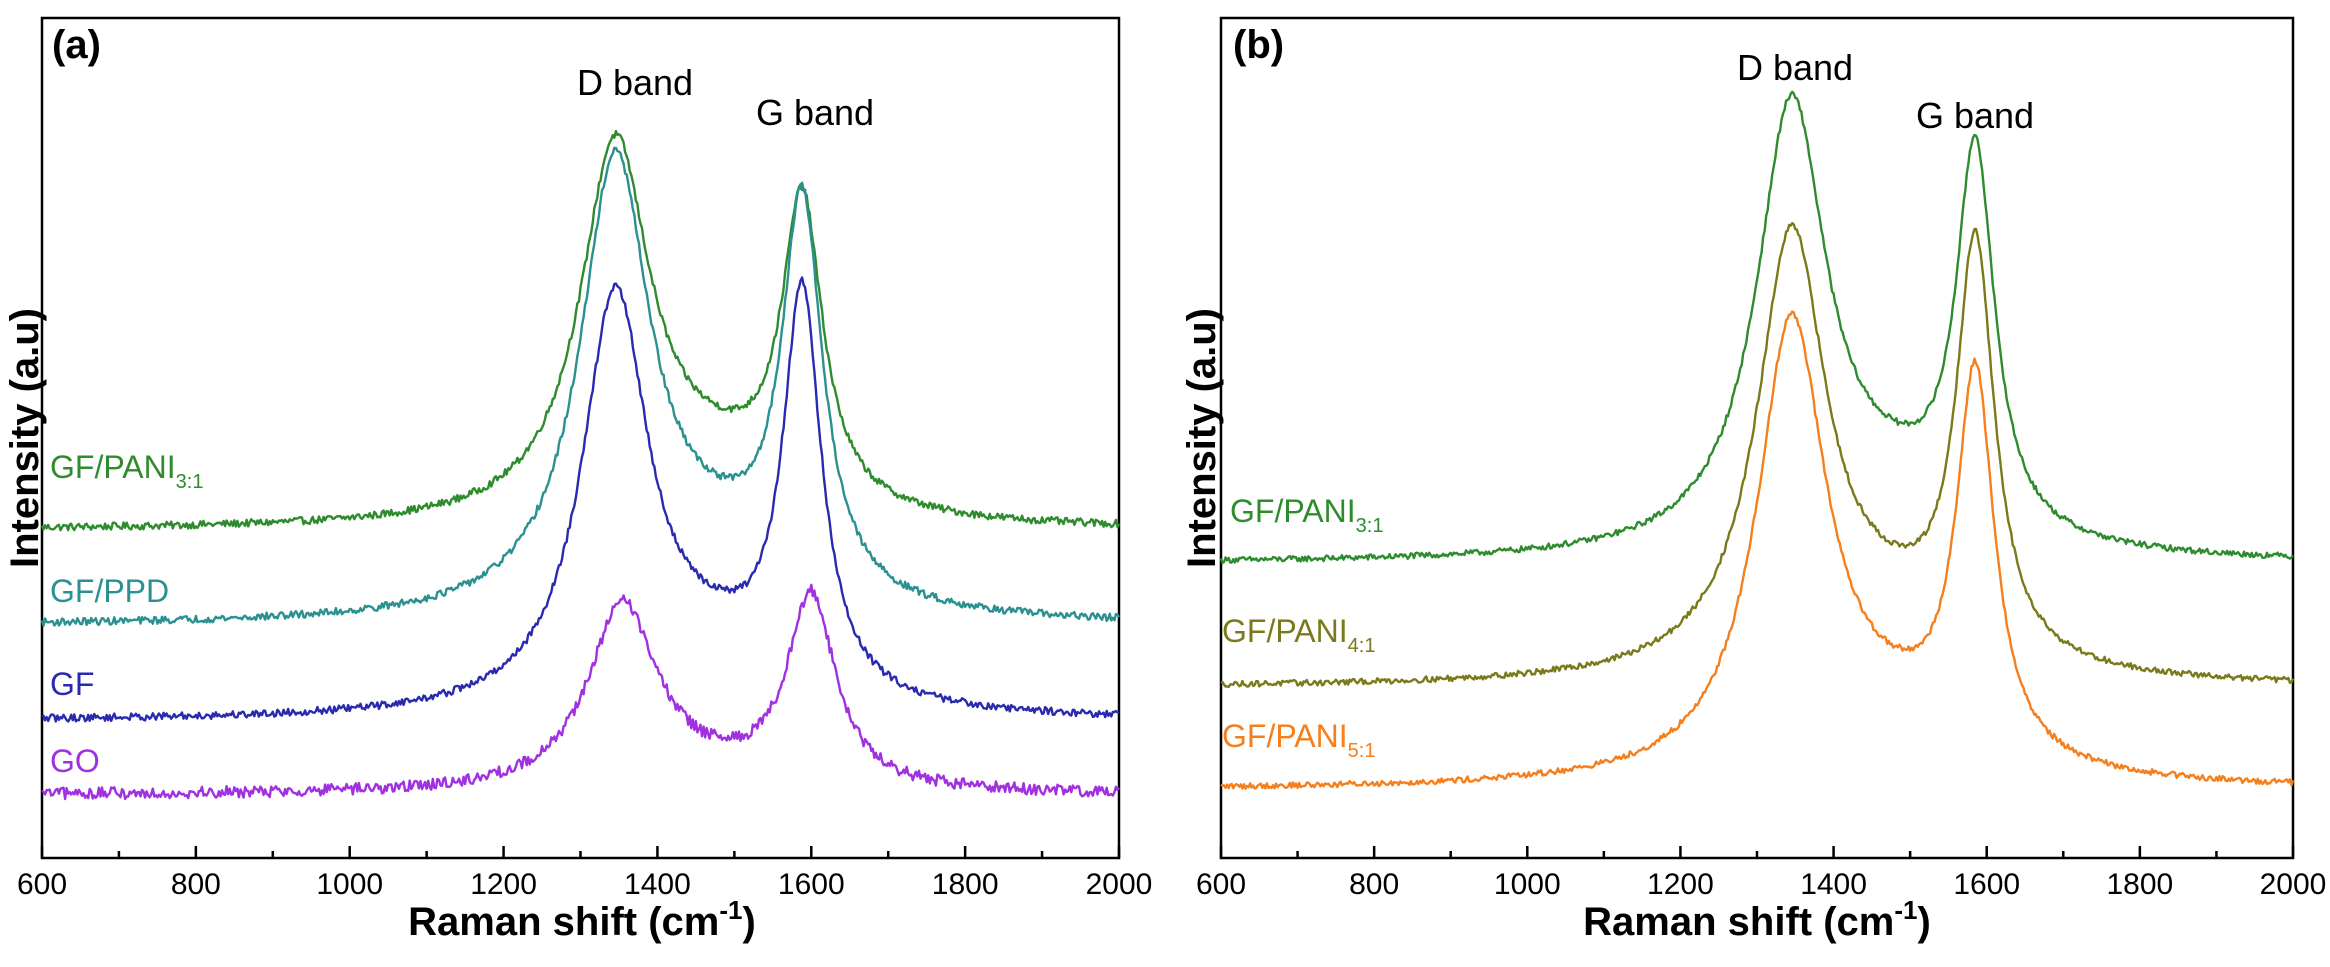 The height and width of the screenshot is (967, 2330). Describe the element at coordinates (1298, 740) in the screenshot. I see `panel-b-legend-gf-pani-5-1: GF/PANI5:1` at that location.